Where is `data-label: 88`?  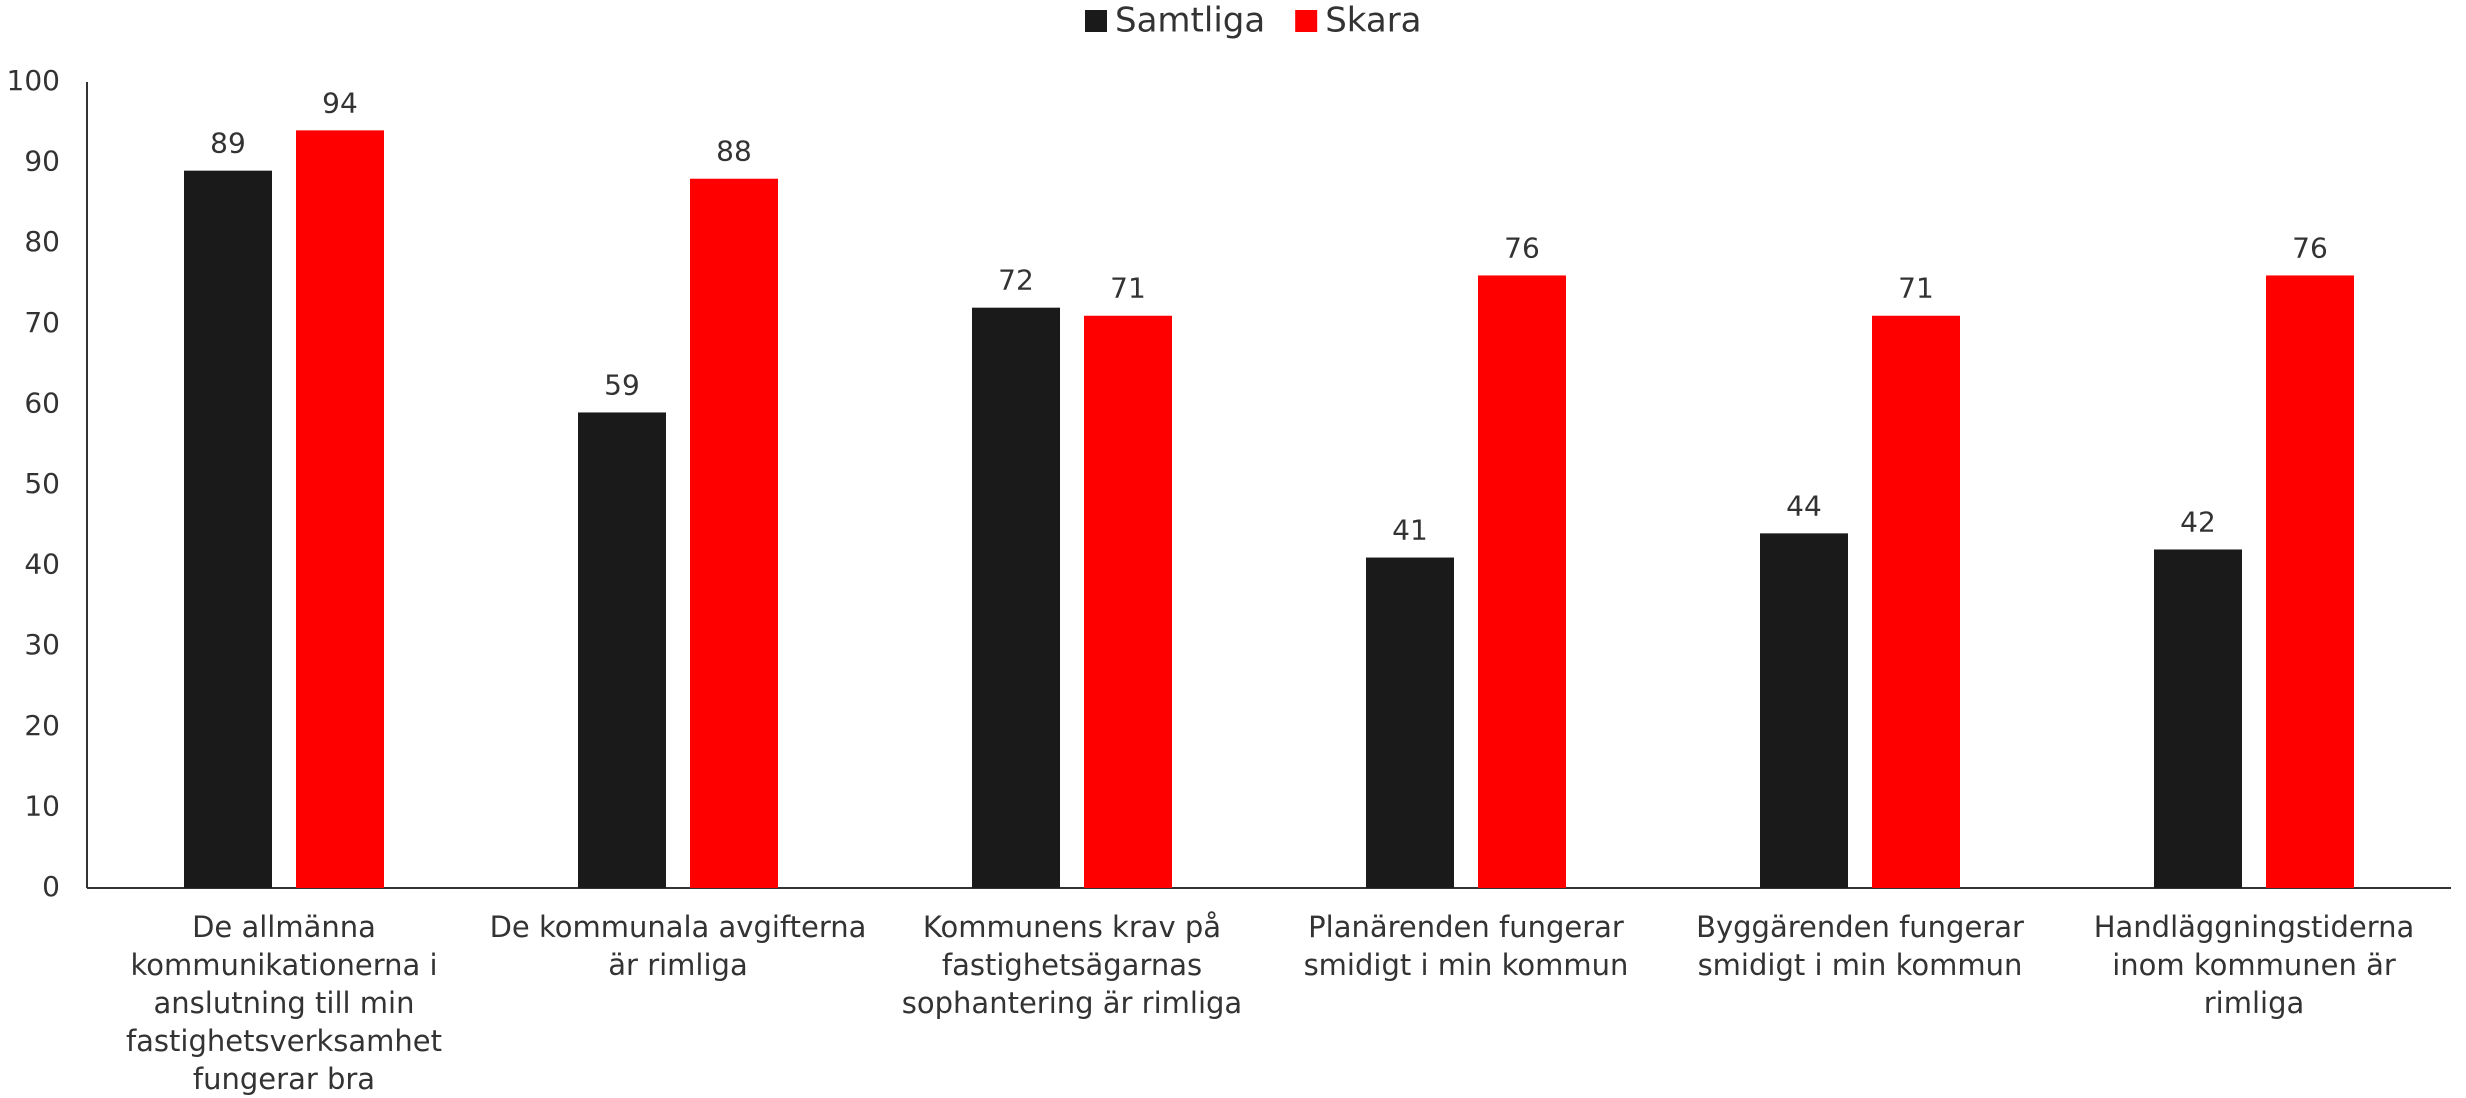 data-label: 88 is located at coordinates (734, 151).